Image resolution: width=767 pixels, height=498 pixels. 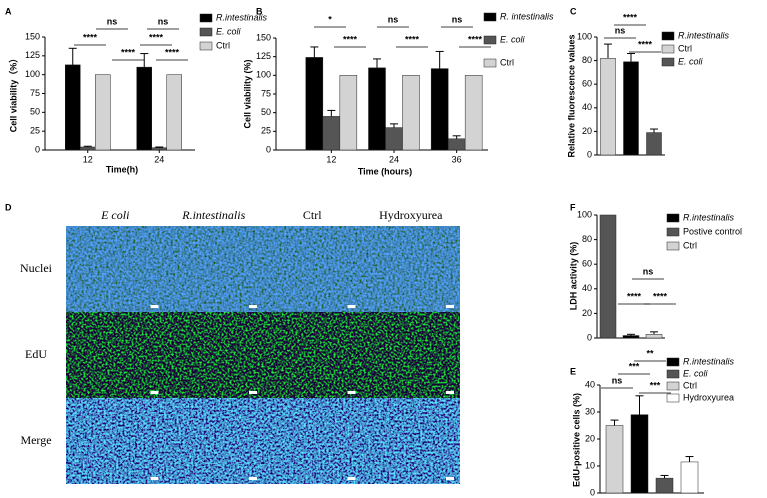 I want to click on y-axis-label: Relative fluorescence values, so click(x=571, y=95).